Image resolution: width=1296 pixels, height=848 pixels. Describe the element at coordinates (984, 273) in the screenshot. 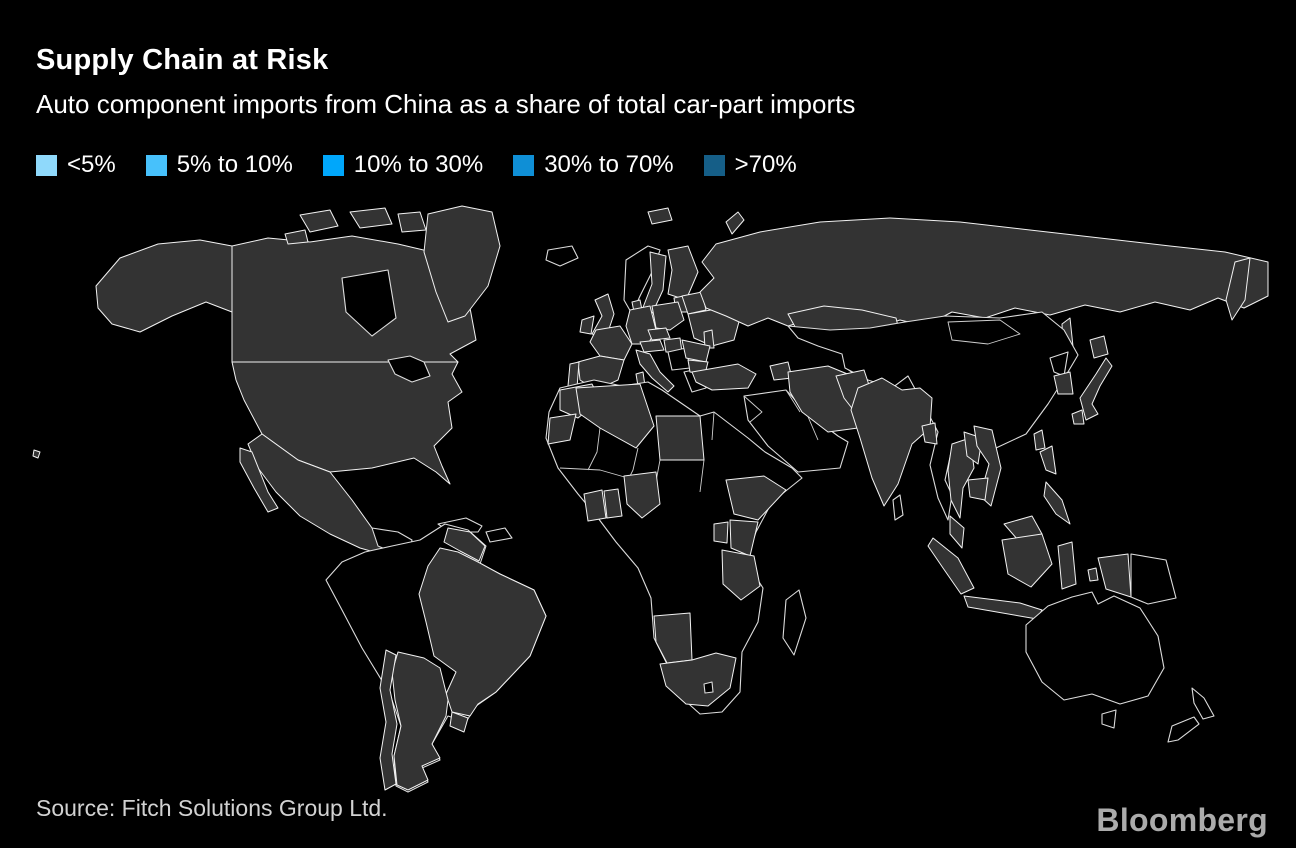

I see `country-russia` at that location.